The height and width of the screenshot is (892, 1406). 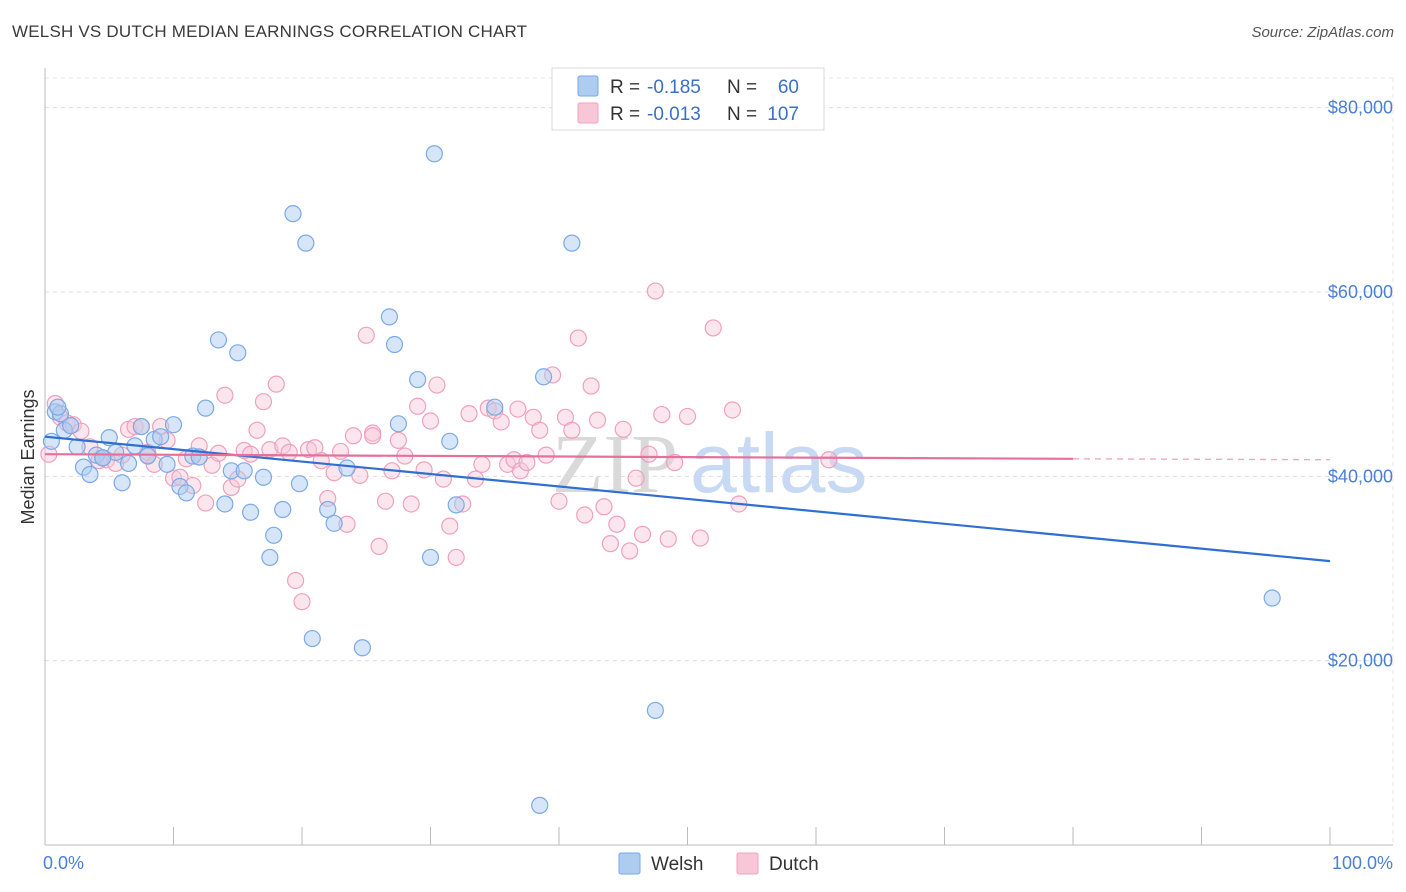 What do you see at coordinates (674, 114) in the screenshot?
I see `legend-dutch-r-value: -0.013` at bounding box center [674, 114].